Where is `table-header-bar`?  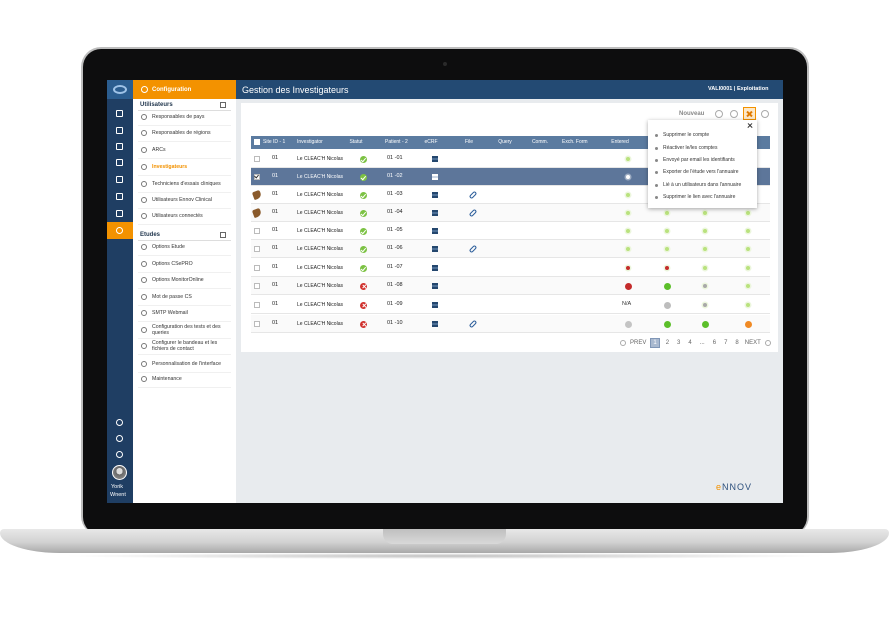
table-header-bar is located at coordinates (510, 142).